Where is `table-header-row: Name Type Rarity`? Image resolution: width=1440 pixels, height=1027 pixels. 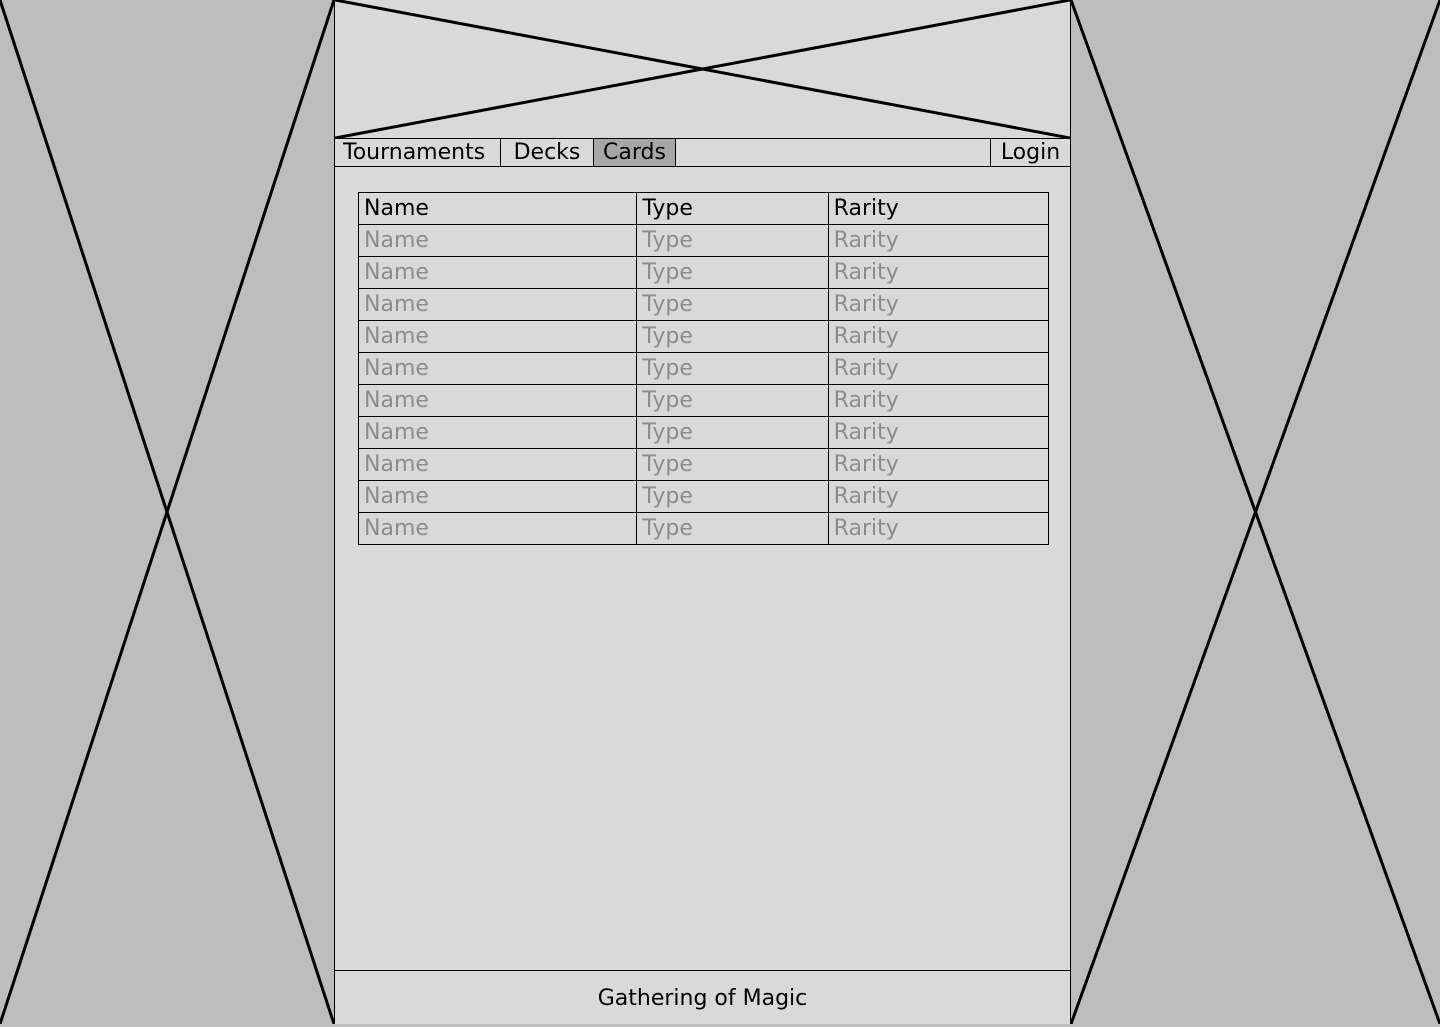
table-header-row: Name Type Rarity is located at coordinates (703, 208).